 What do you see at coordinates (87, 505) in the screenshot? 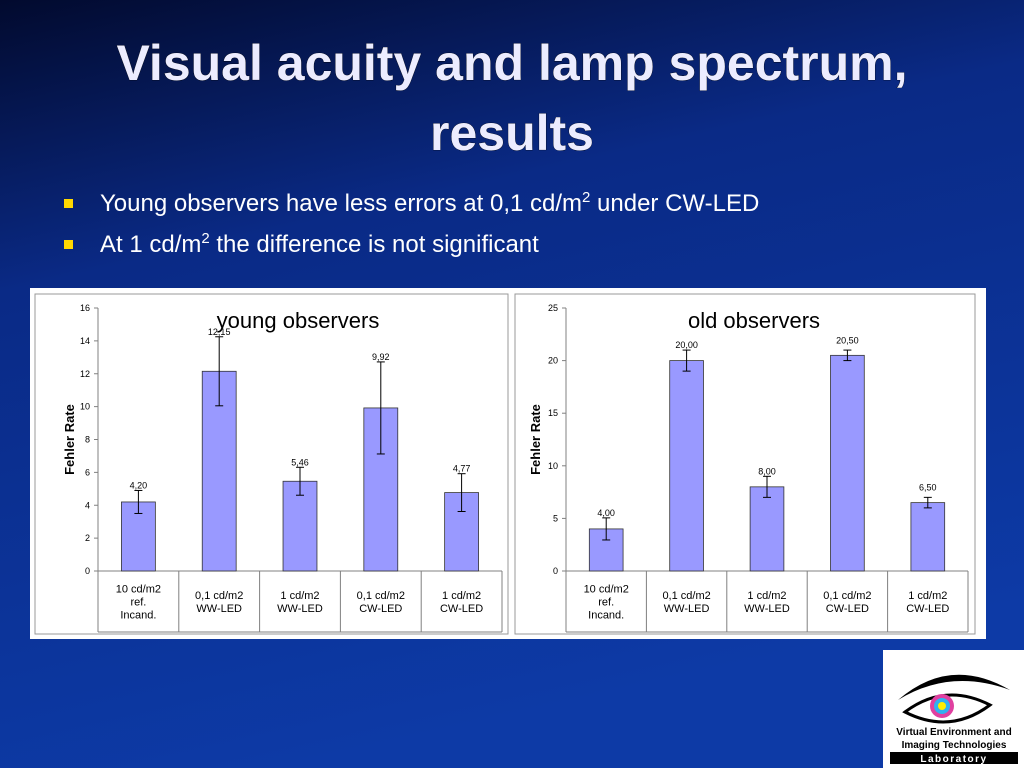
I see `y-tick-label: 4` at bounding box center [87, 505].